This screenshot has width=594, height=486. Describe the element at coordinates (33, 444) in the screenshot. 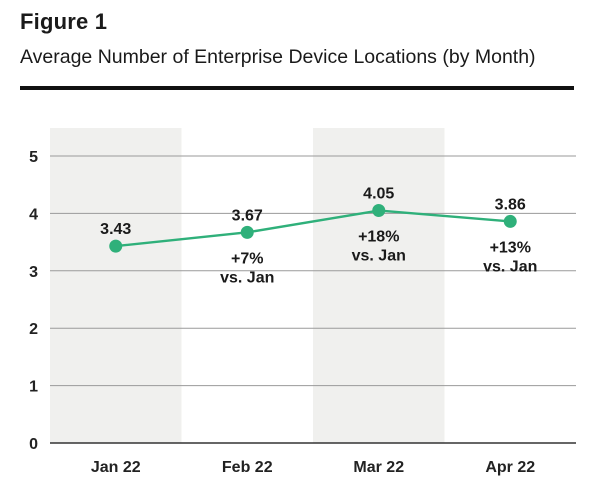

I see `y-tick-label: 0` at that location.